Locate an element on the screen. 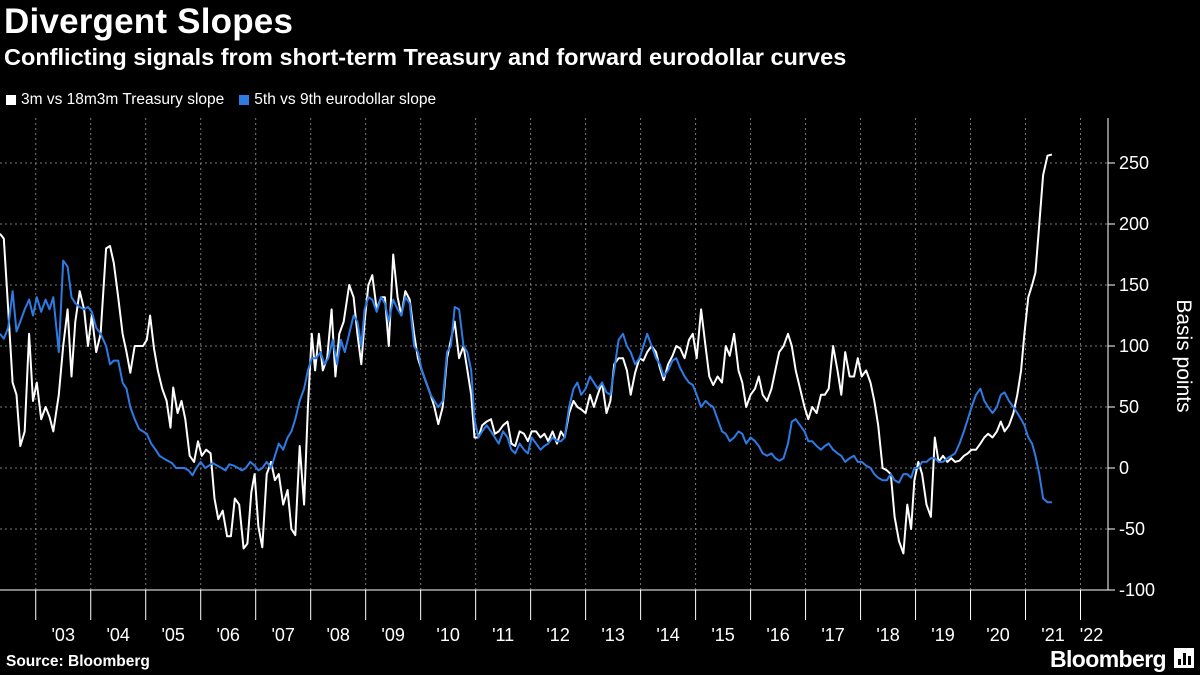 This screenshot has width=1200, height=675. x-tick-label: '20 is located at coordinates (997, 635).